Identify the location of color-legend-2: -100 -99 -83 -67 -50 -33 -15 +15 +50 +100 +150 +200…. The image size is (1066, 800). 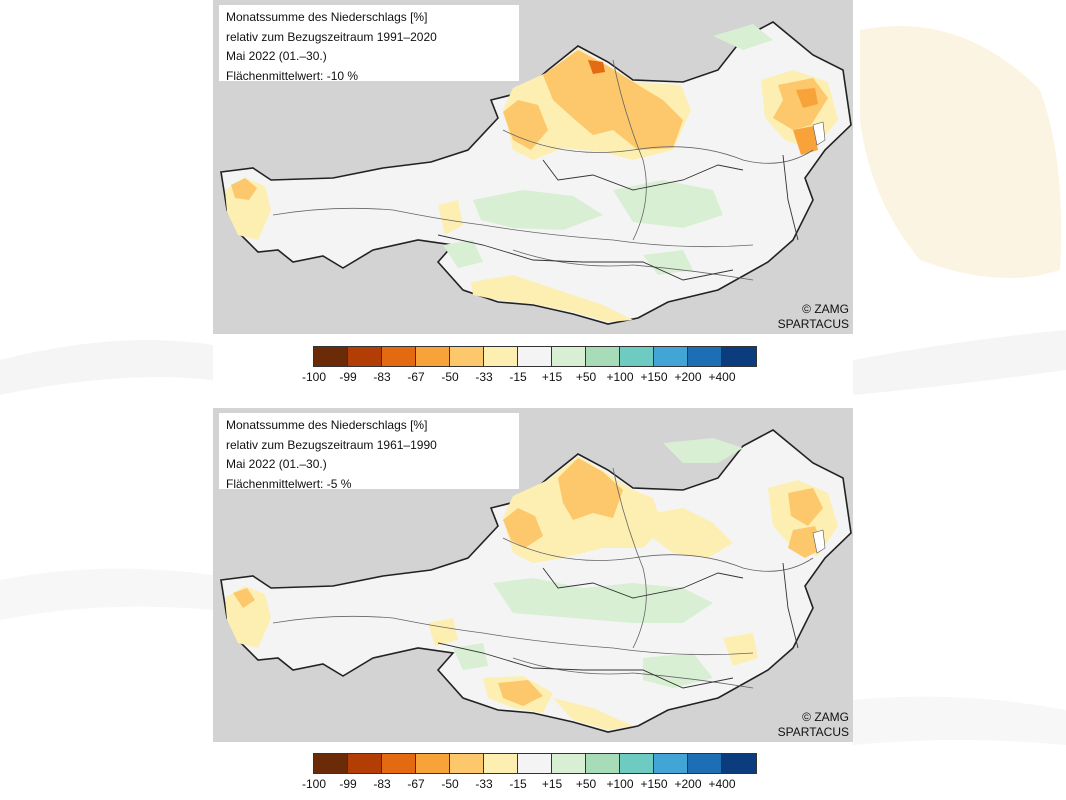
(529, 774).